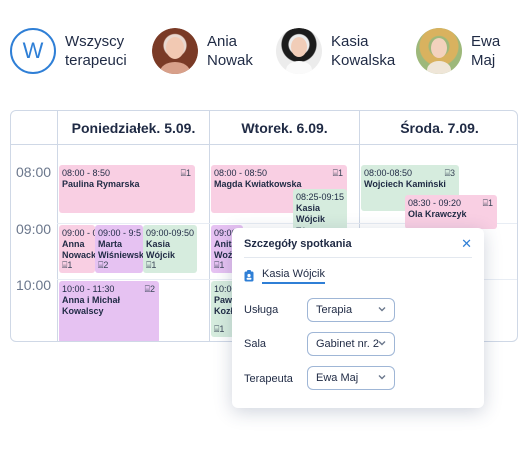  Describe the element at coordinates (287, 223) in the screenshot. I see `hour-line` at that location.